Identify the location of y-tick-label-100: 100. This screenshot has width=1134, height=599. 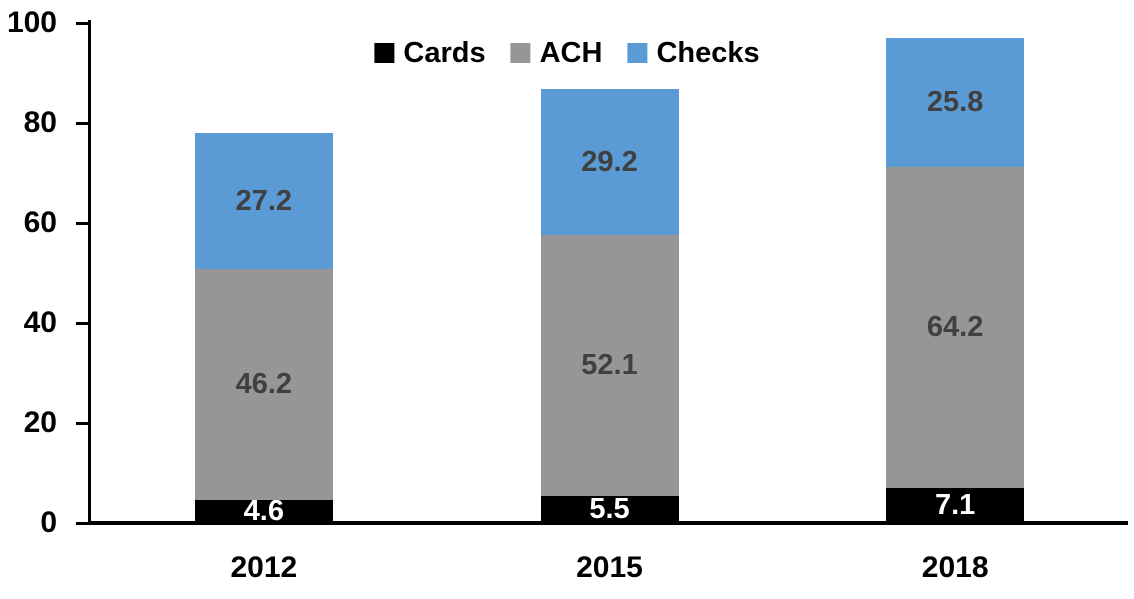
(31, 22).